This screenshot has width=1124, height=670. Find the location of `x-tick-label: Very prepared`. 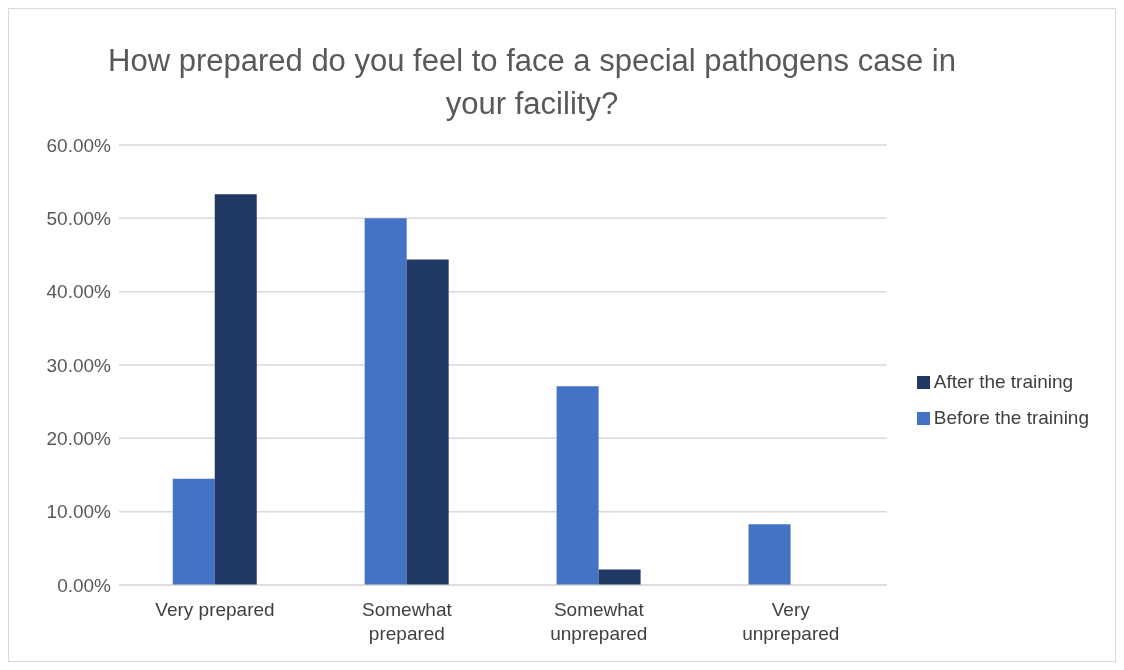

x-tick-label: Very prepared is located at coordinates (215, 610).